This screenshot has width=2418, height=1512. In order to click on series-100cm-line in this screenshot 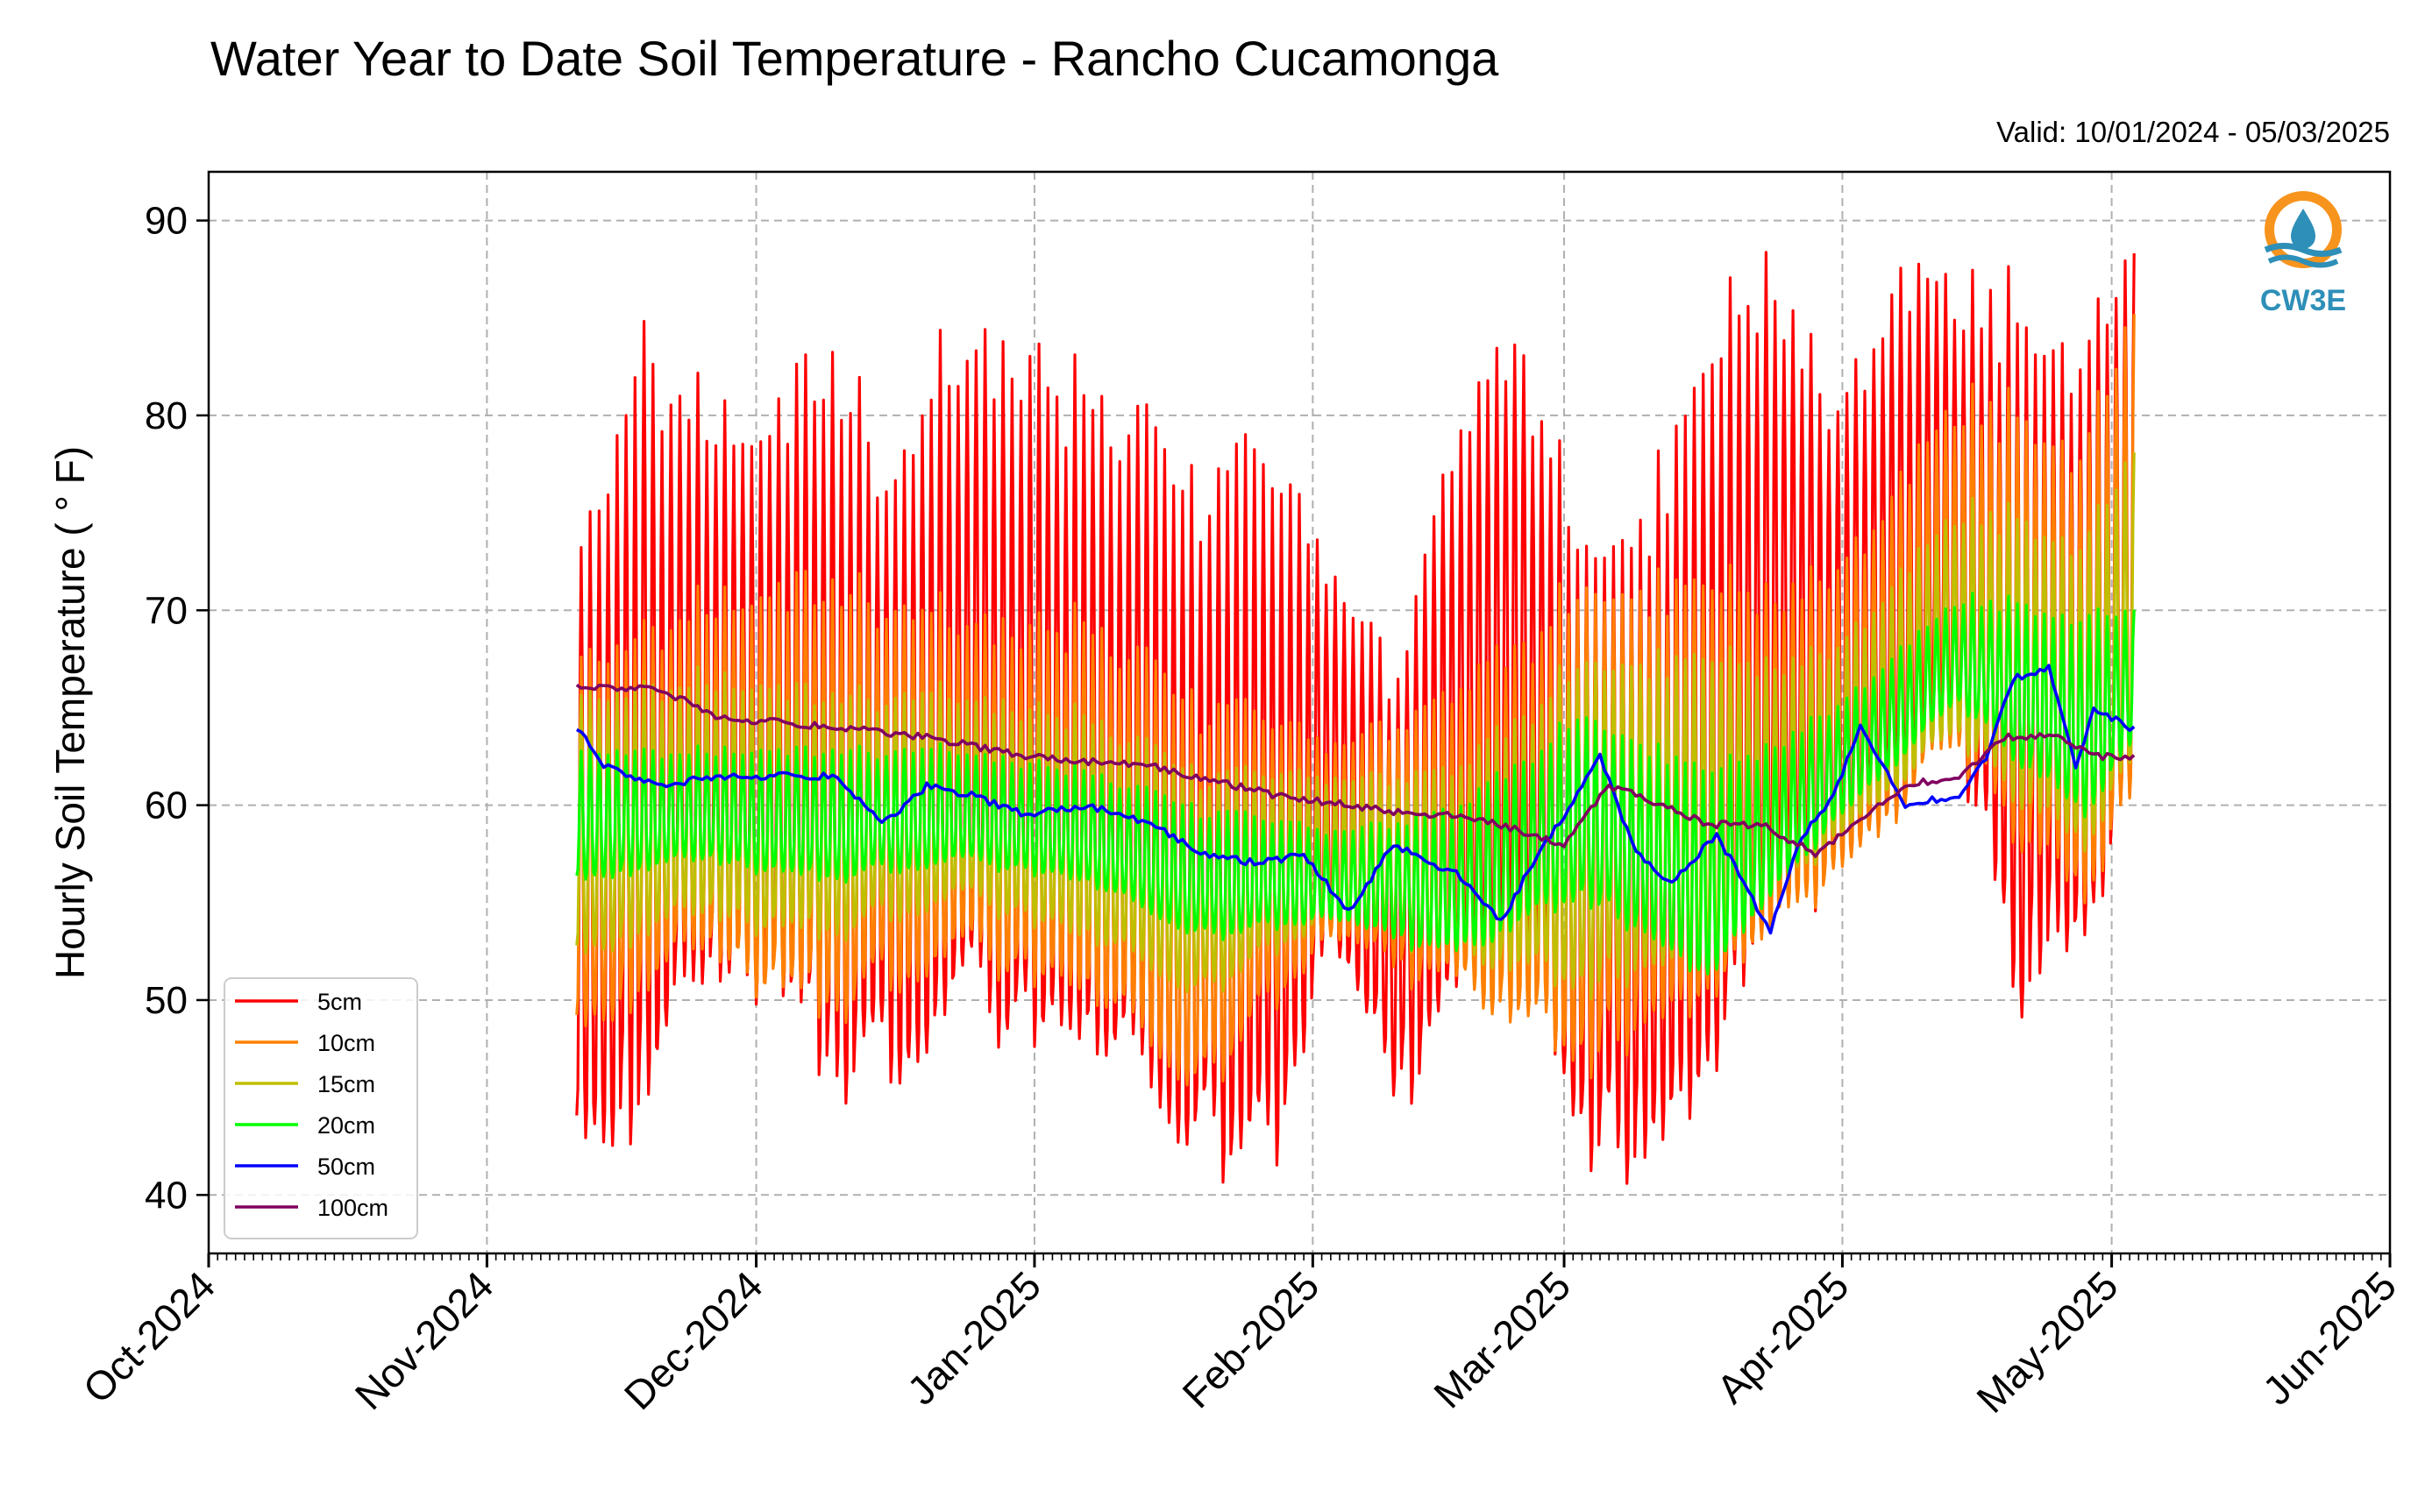, I will do `click(1355, 770)`.